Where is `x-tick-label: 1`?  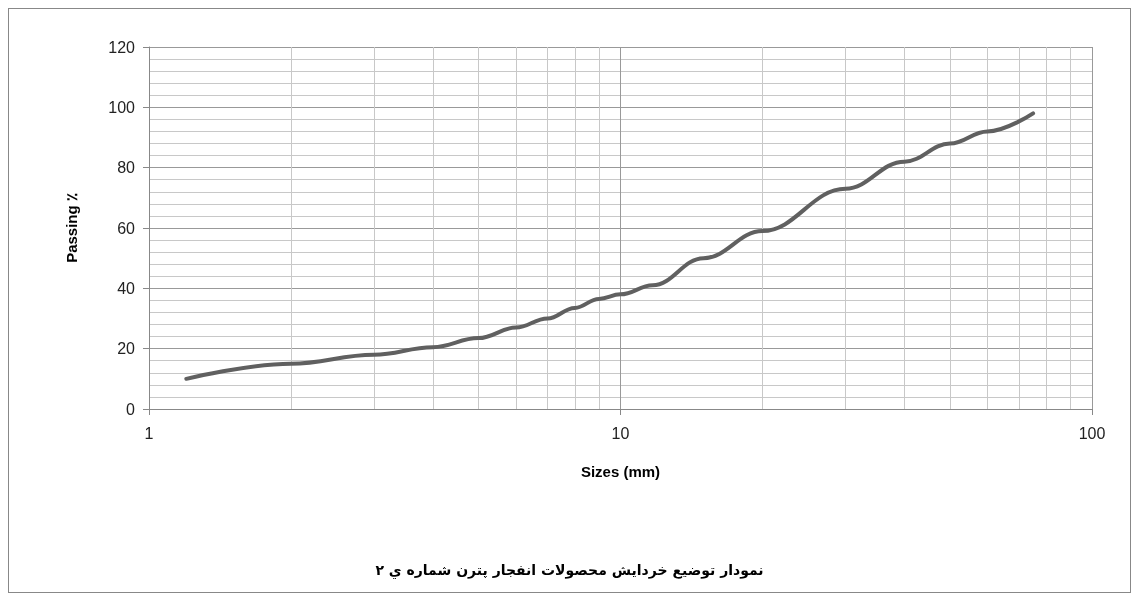
x-tick-label: 1 is located at coordinates (149, 433).